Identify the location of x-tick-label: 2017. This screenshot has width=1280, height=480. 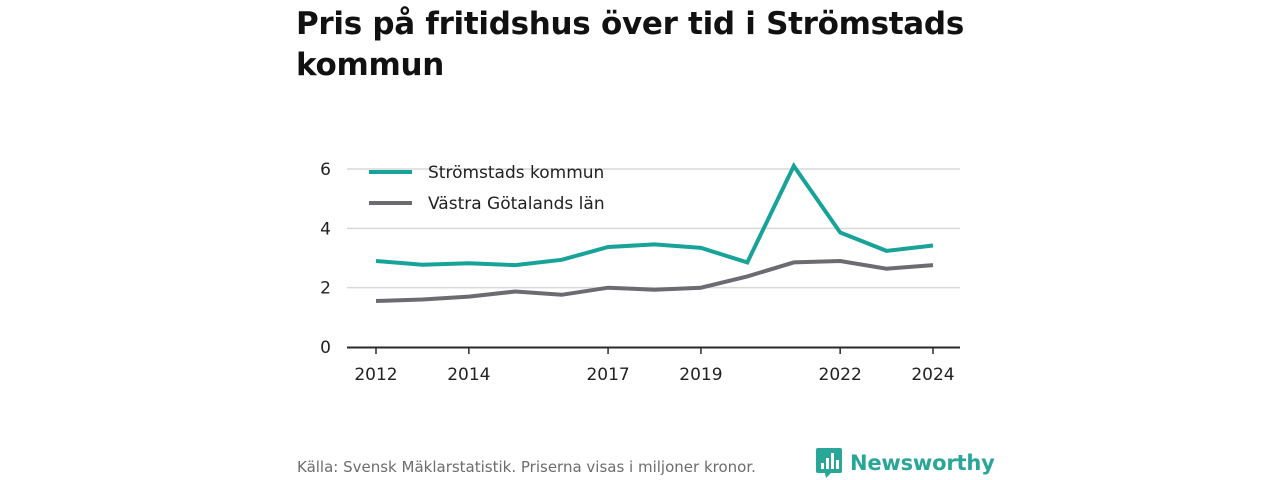
(607, 375).